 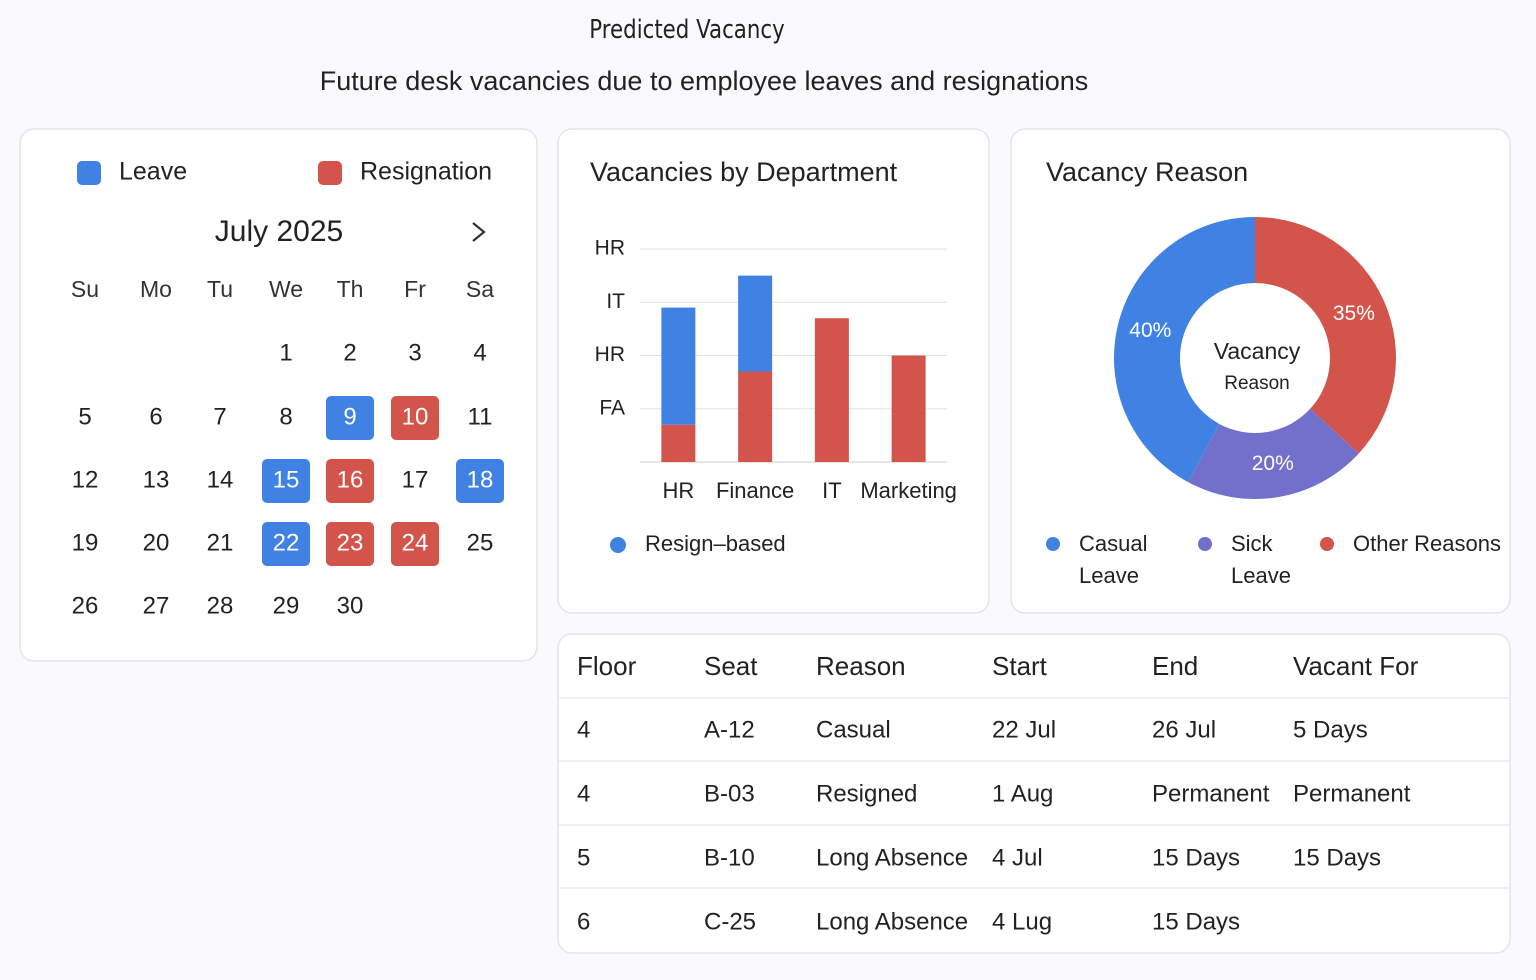 What do you see at coordinates (1022, 793) in the screenshot?
I see `table-cell: 1 Aug` at bounding box center [1022, 793].